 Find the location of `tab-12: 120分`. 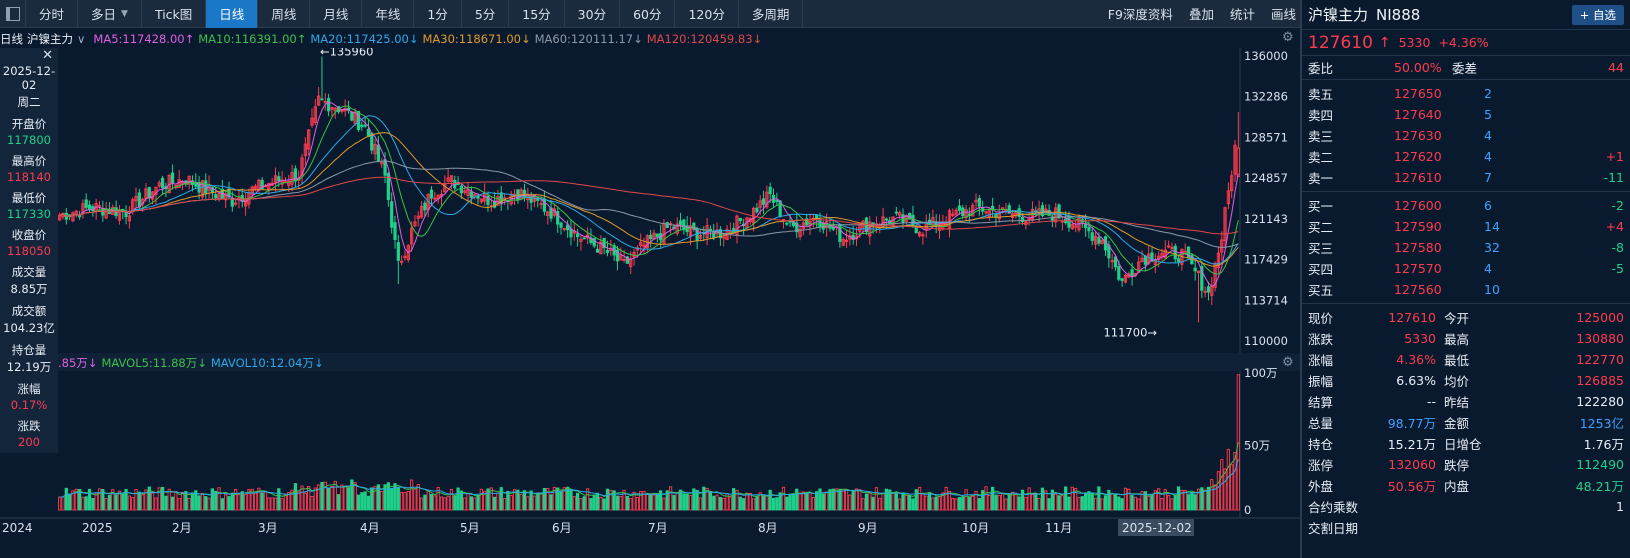

tab-12: 120分 is located at coordinates (707, 14).